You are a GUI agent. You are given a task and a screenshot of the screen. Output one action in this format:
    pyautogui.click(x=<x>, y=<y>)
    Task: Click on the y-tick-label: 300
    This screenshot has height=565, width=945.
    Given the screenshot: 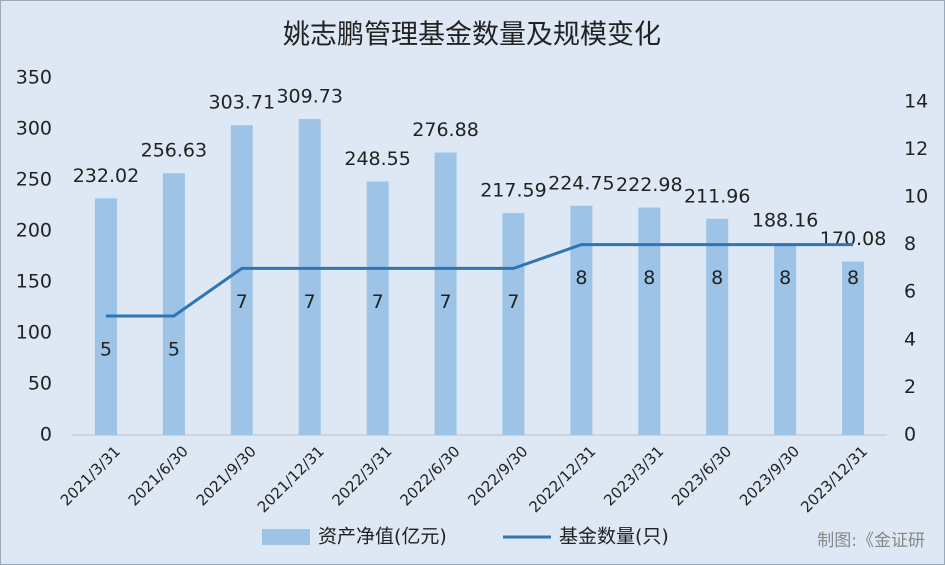 What is the action you would take?
    pyautogui.click(x=34, y=129)
    